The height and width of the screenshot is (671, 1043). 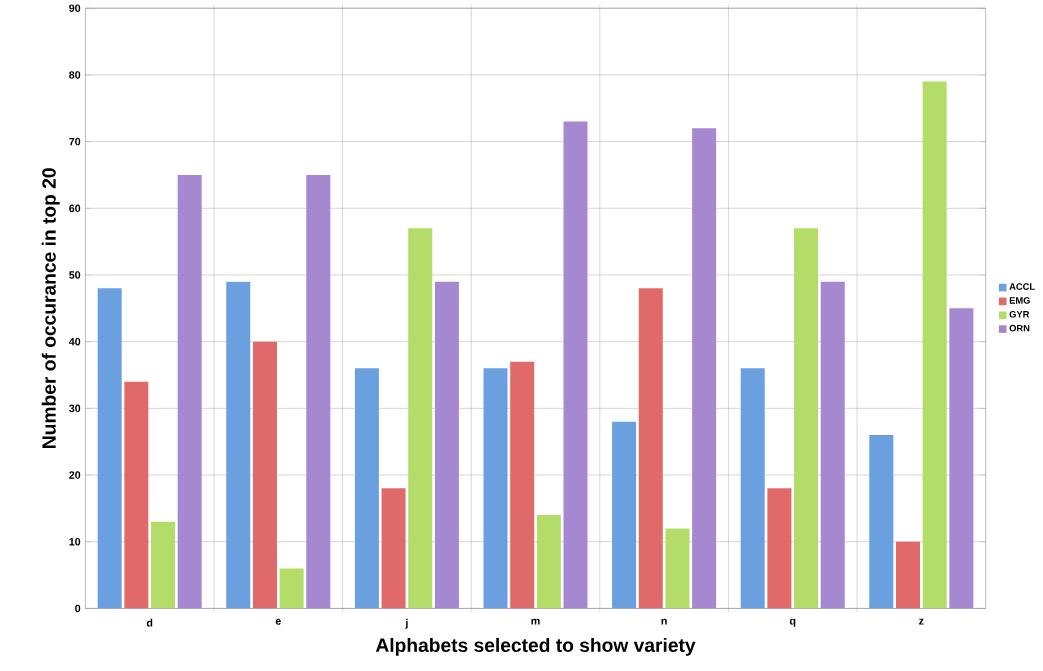 I want to click on y-tick-label: 0, so click(x=78, y=608).